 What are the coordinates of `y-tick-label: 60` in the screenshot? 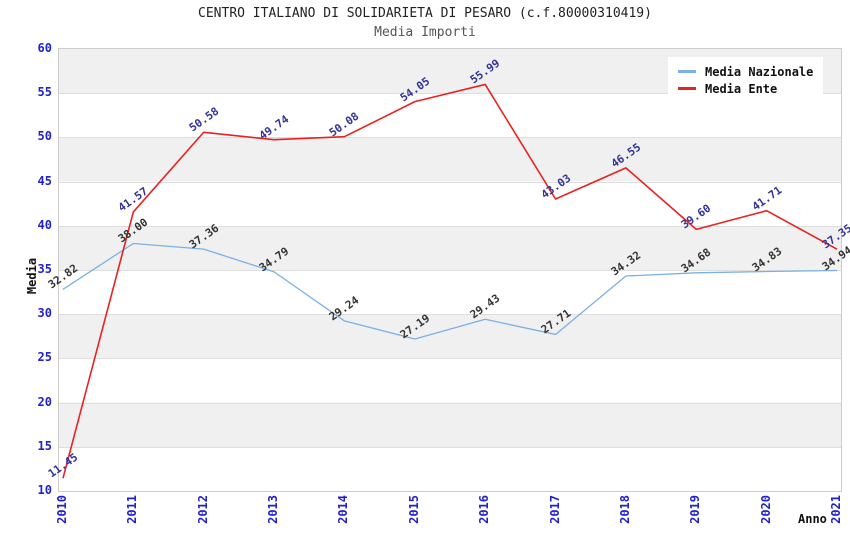 It's located at (44, 48).